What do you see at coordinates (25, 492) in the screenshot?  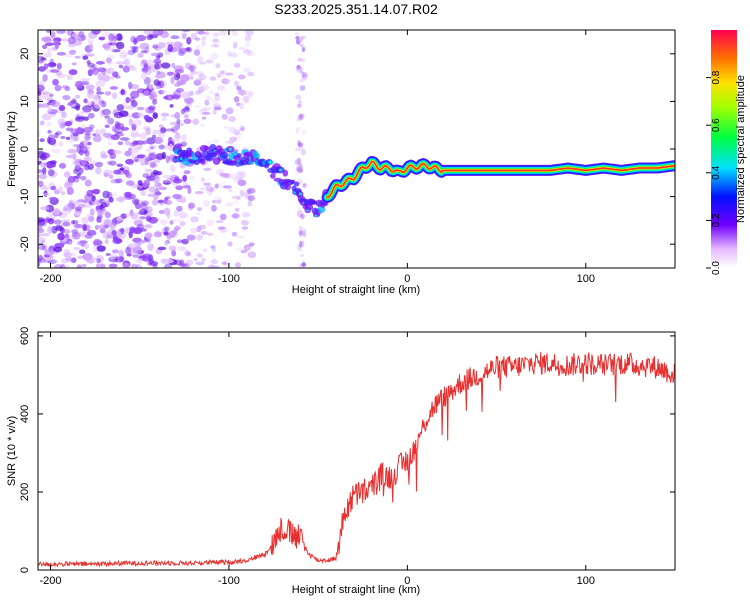 I see `snr-y-tick-label: 200` at bounding box center [25, 492].